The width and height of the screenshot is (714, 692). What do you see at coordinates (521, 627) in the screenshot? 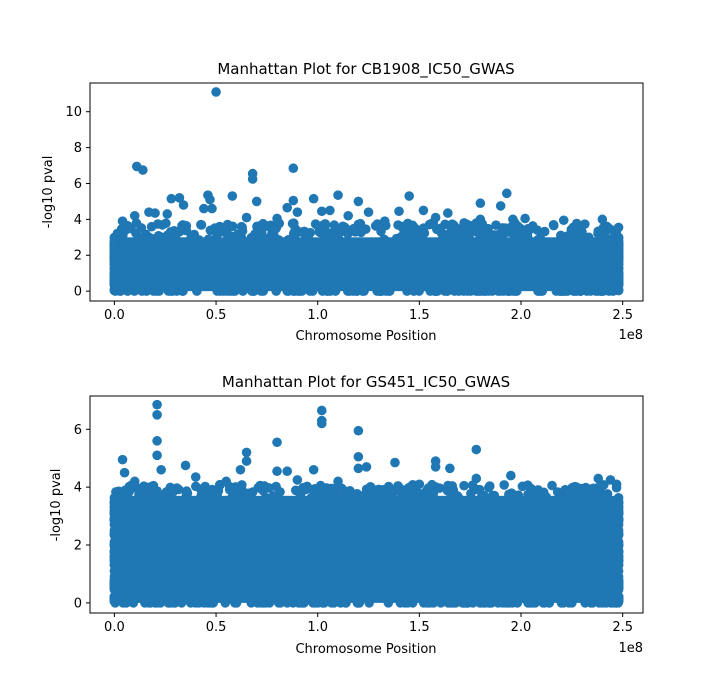
I see `chart-bottom-x-tick-label: 2.0` at bounding box center [521, 627].